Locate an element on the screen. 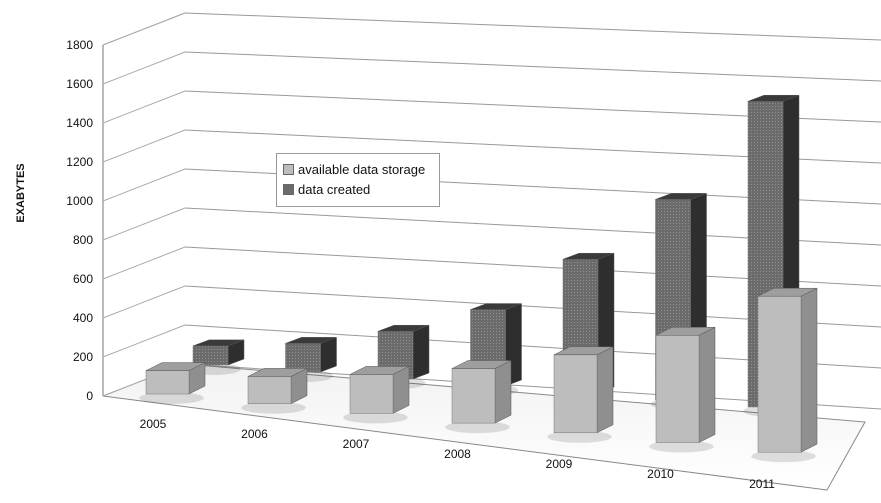  x-tick-label: 2005 is located at coordinates (153, 424).